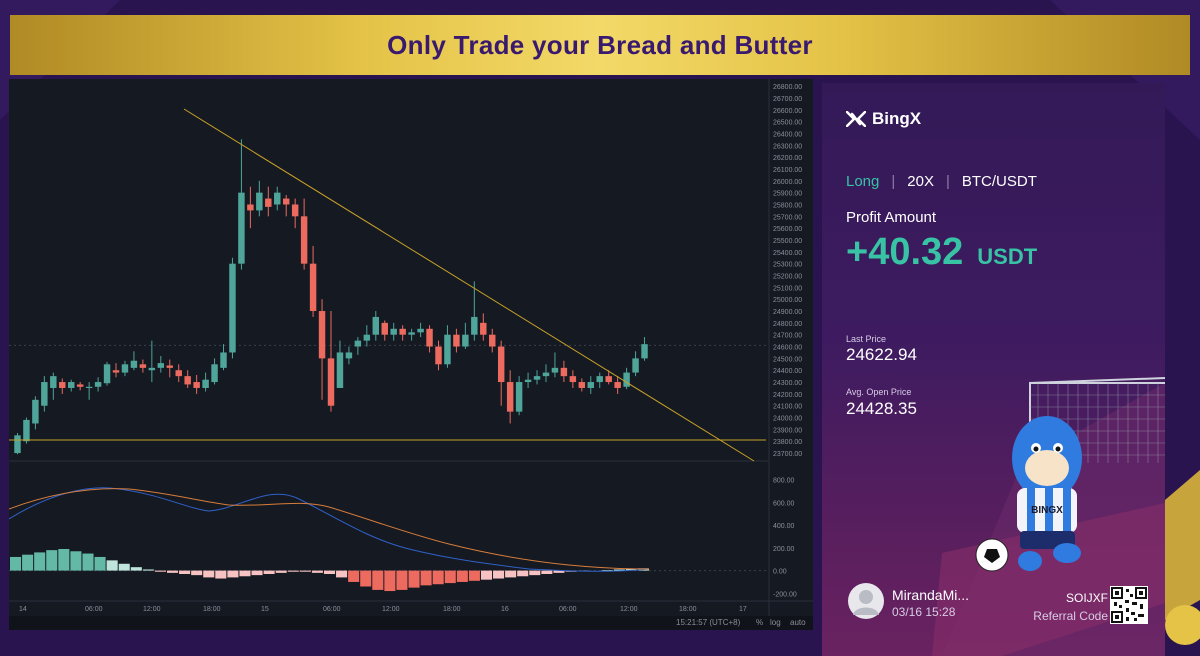 Image resolution: width=1200 pixels, height=656 pixels. What do you see at coordinates (787, 134) in the screenshot?
I see `price-axis-label: 26400.00` at bounding box center [787, 134].